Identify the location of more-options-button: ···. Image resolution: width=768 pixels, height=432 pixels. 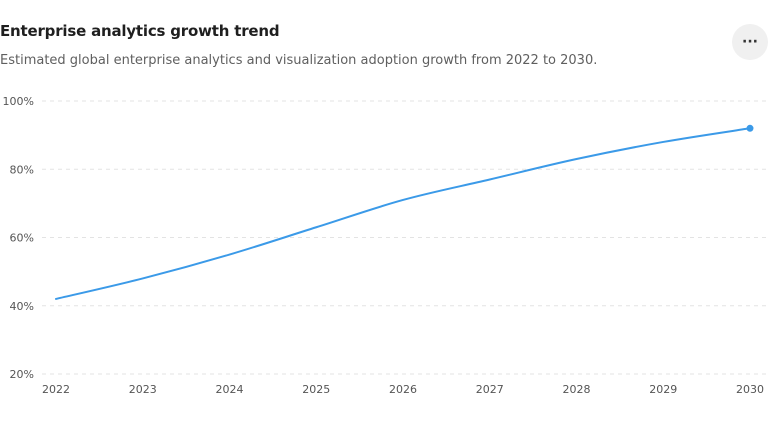
(750, 42).